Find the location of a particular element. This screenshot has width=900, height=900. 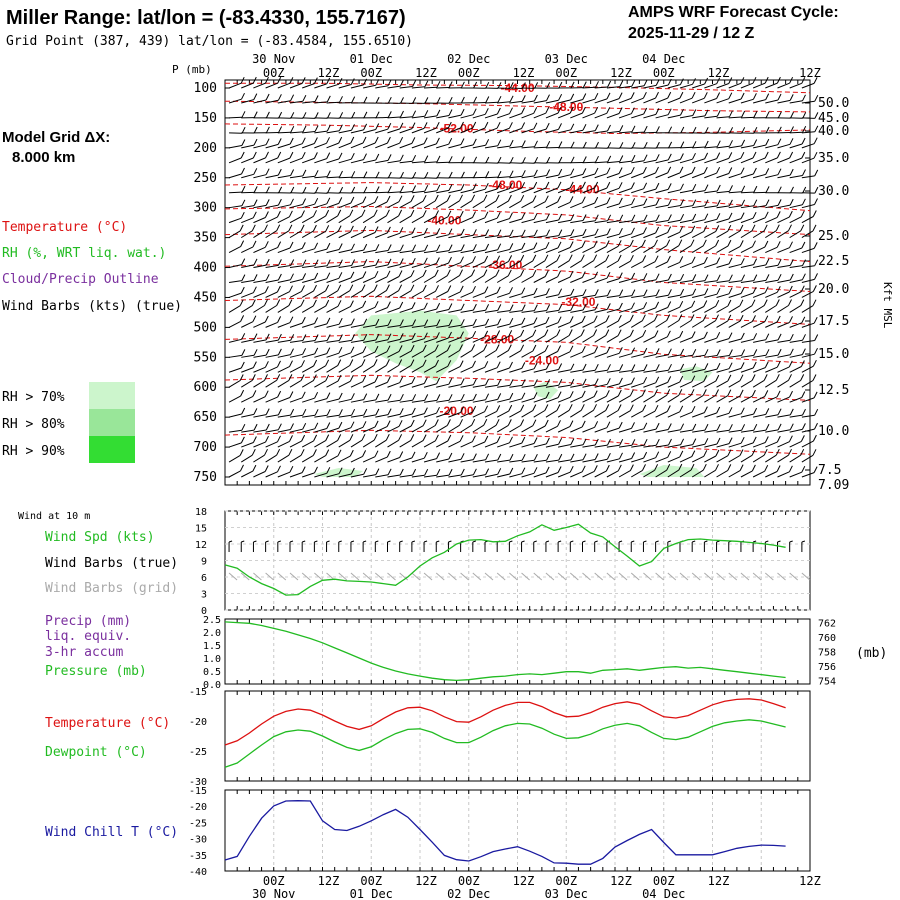

bottom-day-label: 02 Dec is located at coordinates (468, 893).